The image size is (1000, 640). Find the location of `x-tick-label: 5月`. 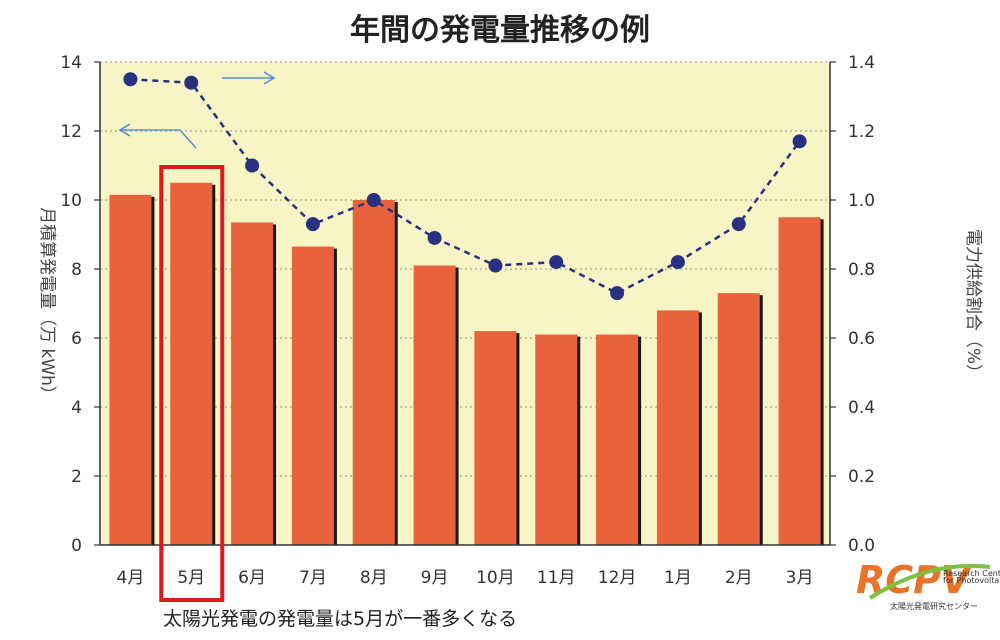

x-tick-label: 5月 is located at coordinates (191, 578).